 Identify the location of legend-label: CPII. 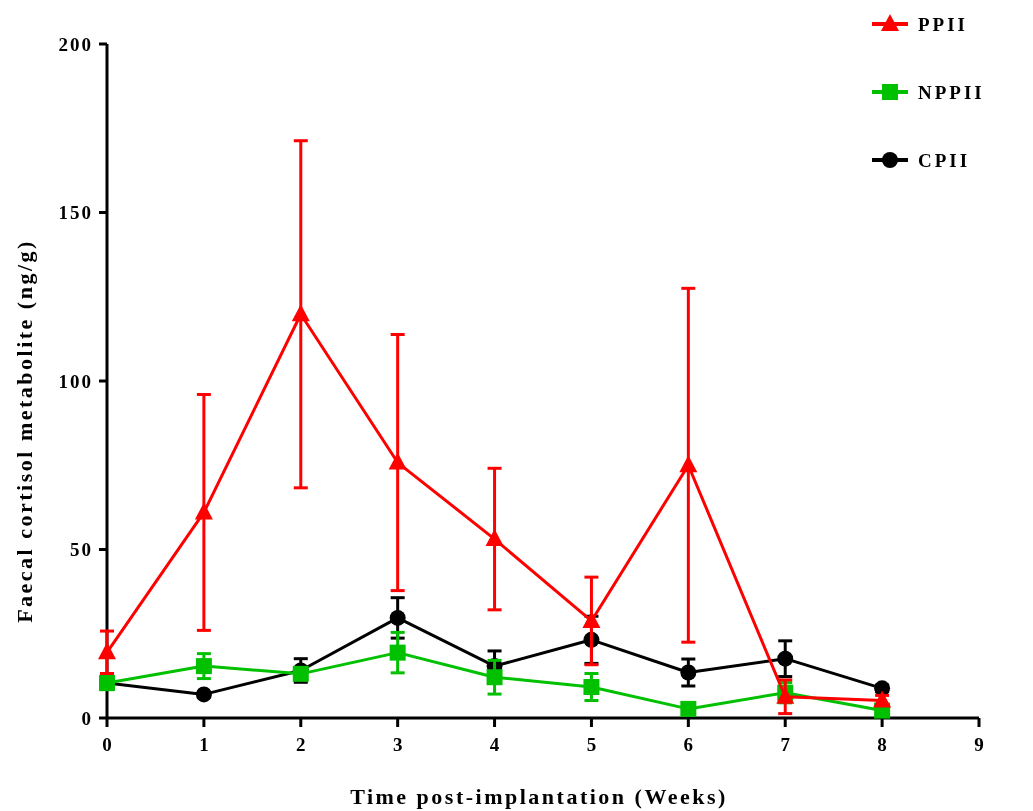
(944, 160).